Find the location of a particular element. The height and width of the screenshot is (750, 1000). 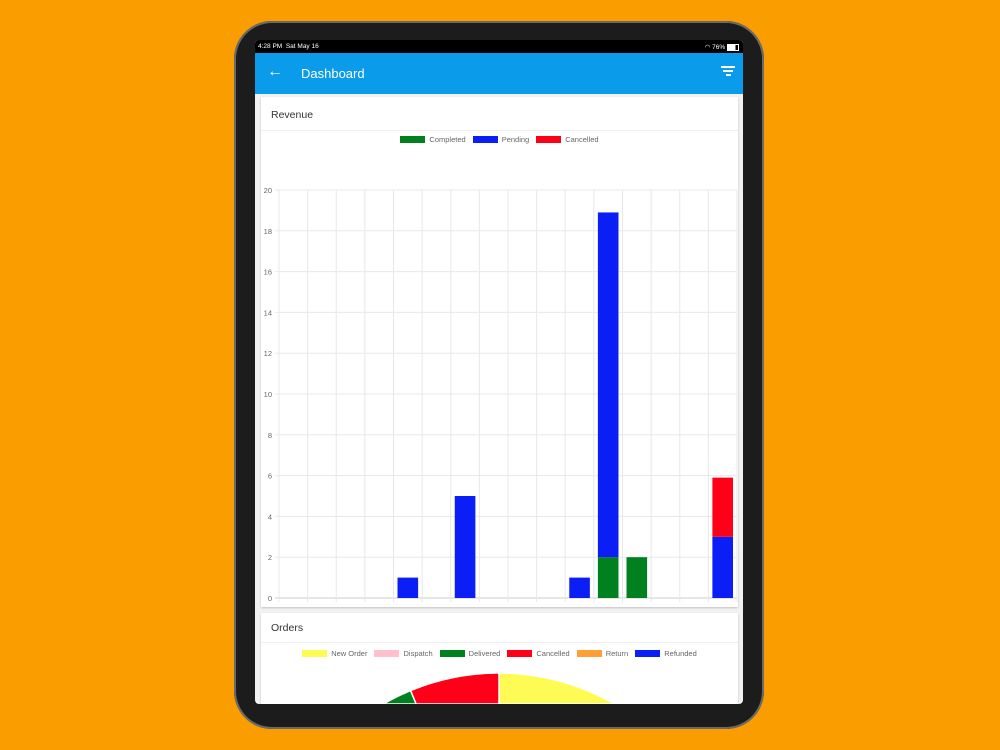

bar-cancelled is located at coordinates (722, 507).